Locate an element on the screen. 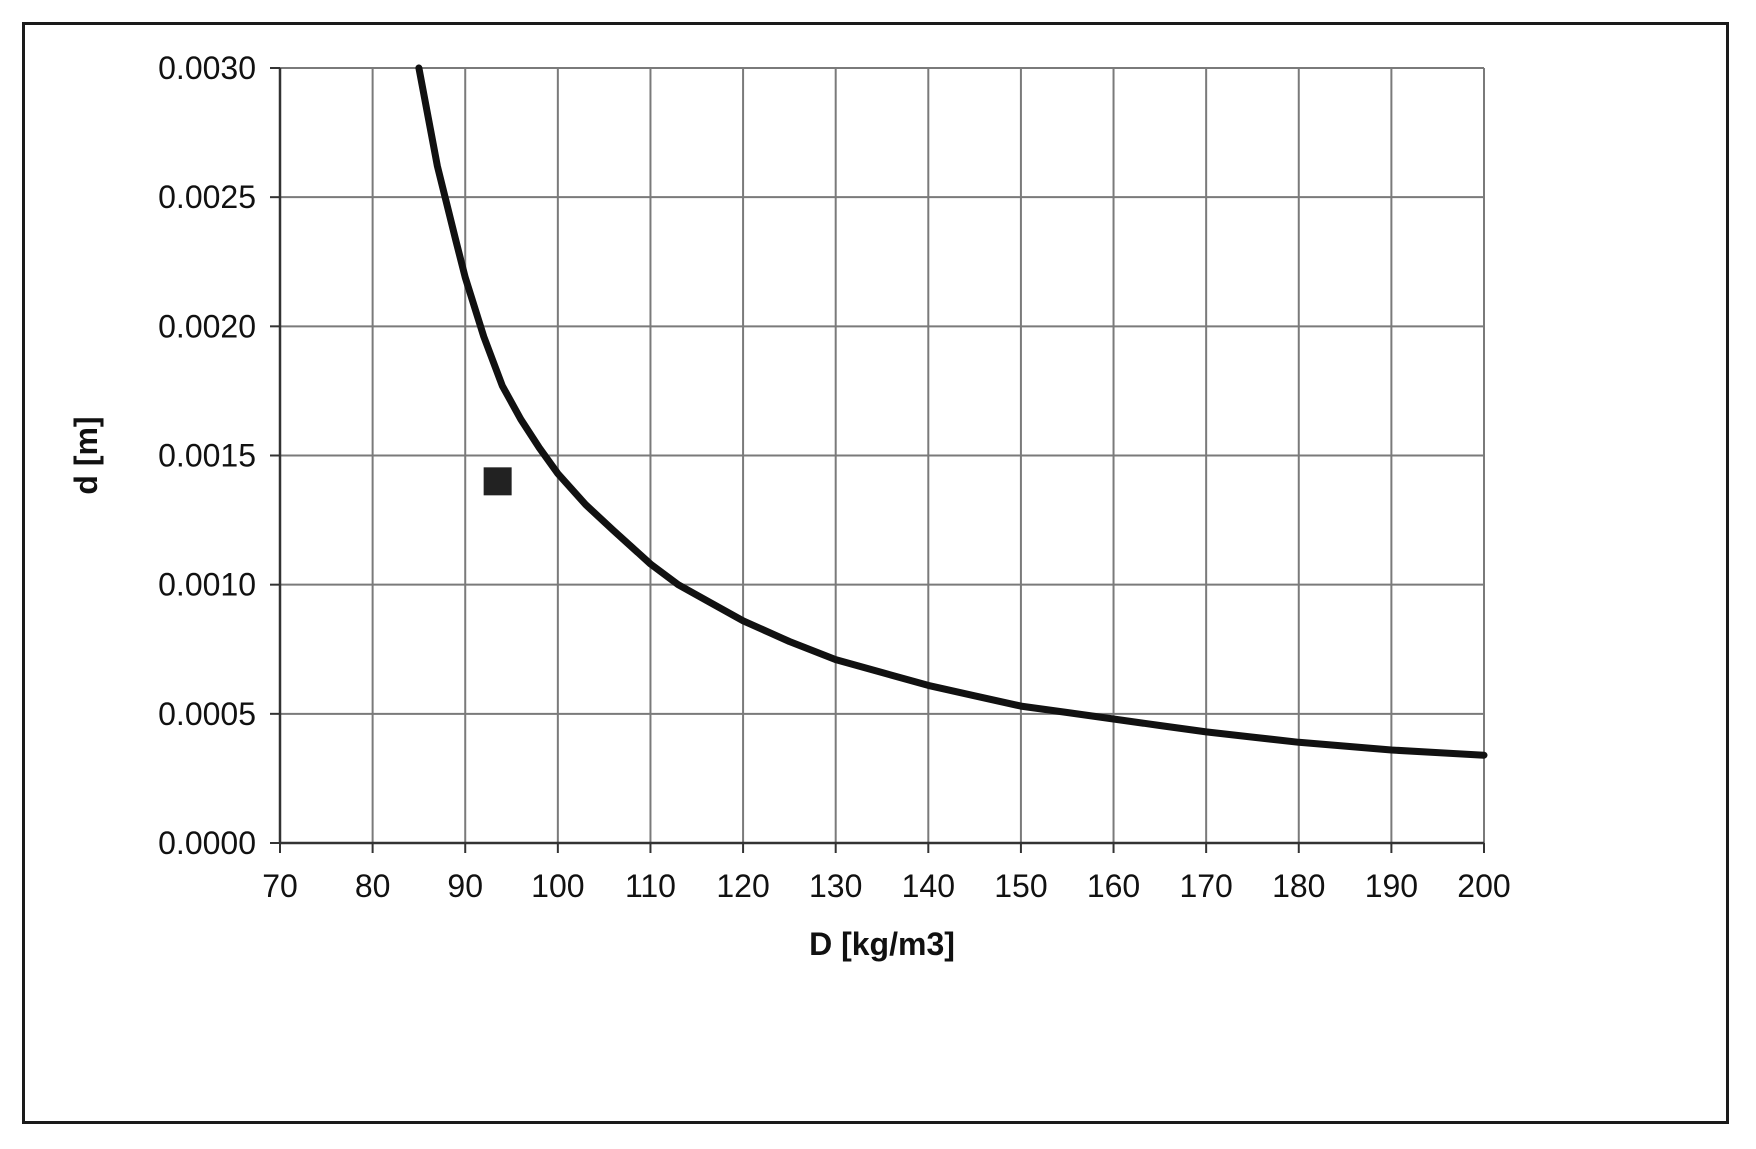 The image size is (1756, 1149). x-tick-label: 190 is located at coordinates (1391, 886).